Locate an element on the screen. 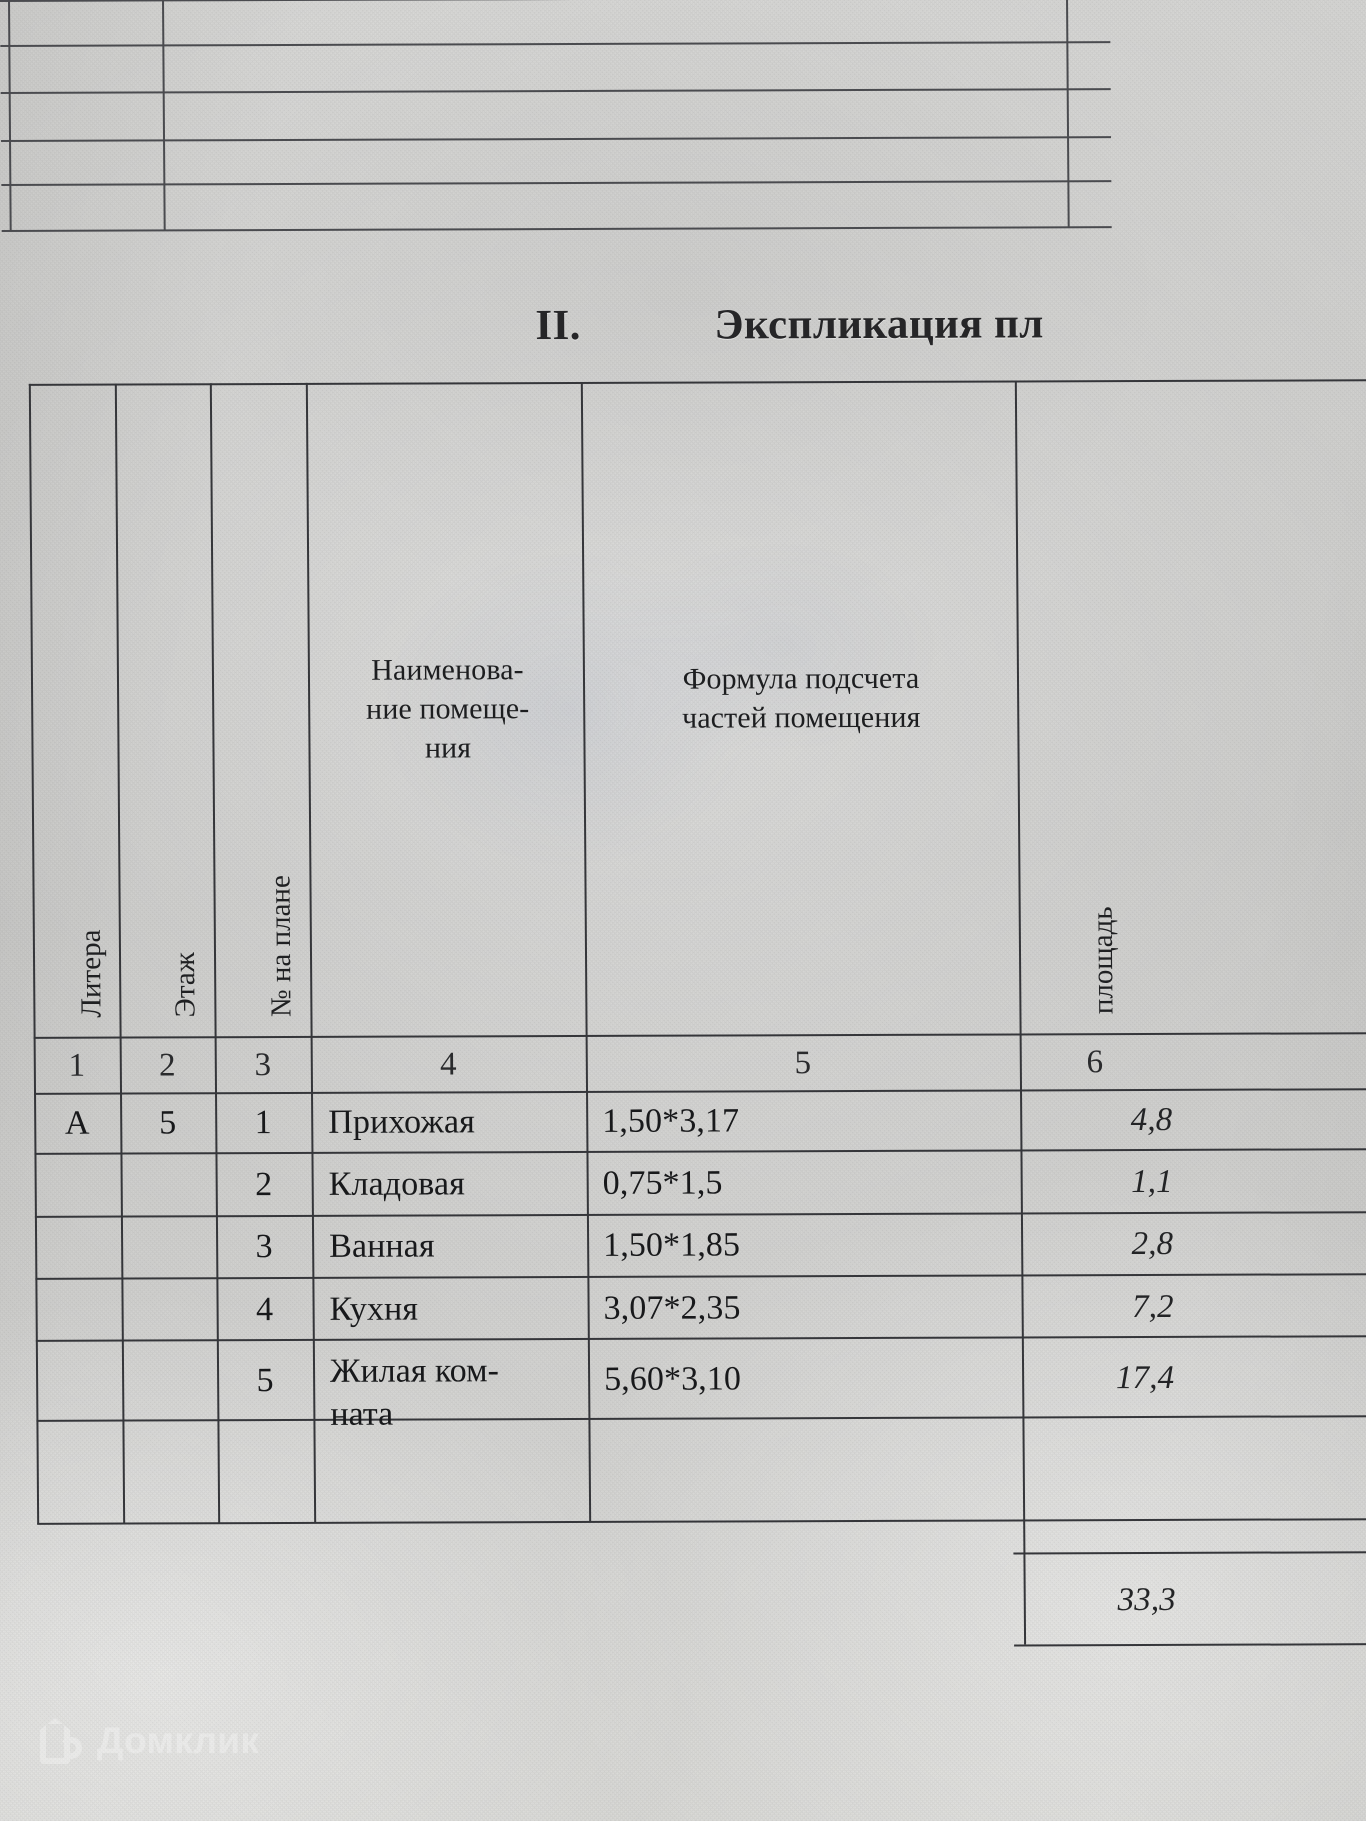  header-litera: Литера is located at coordinates (91, 973).